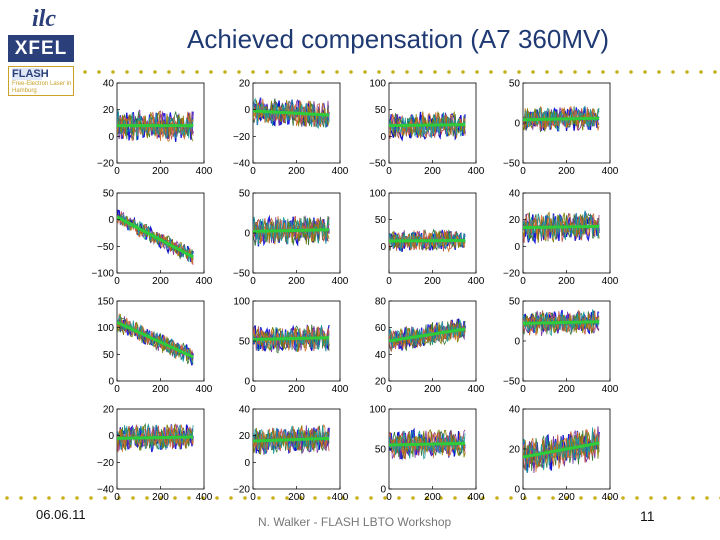 This screenshot has height=540, width=720. Describe the element at coordinates (102, 274) in the screenshot. I see `y-tick-label: −100` at that location.